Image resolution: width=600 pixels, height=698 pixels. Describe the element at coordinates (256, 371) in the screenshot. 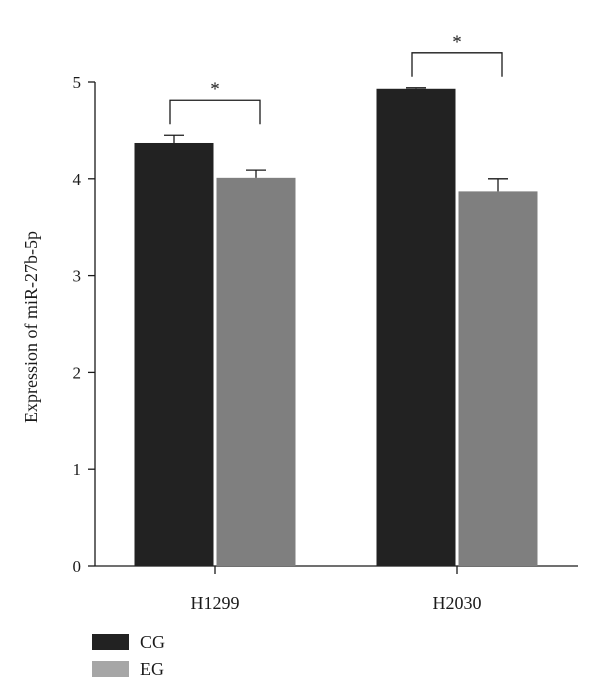

I see `bar-eg-h1299` at that location.